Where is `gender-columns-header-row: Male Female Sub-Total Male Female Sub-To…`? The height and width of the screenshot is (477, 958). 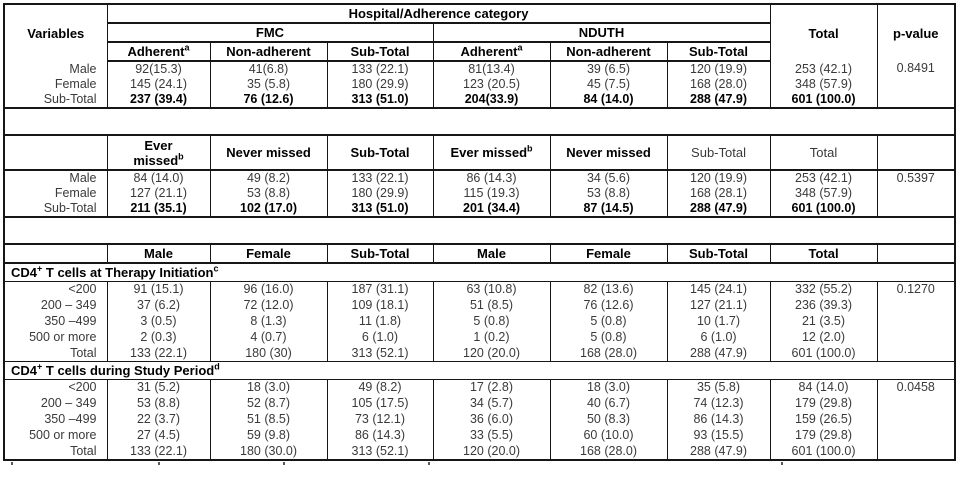 gender-columns-header-row: Male Female Sub-Total Male Female Sub-To… is located at coordinates (479, 254).